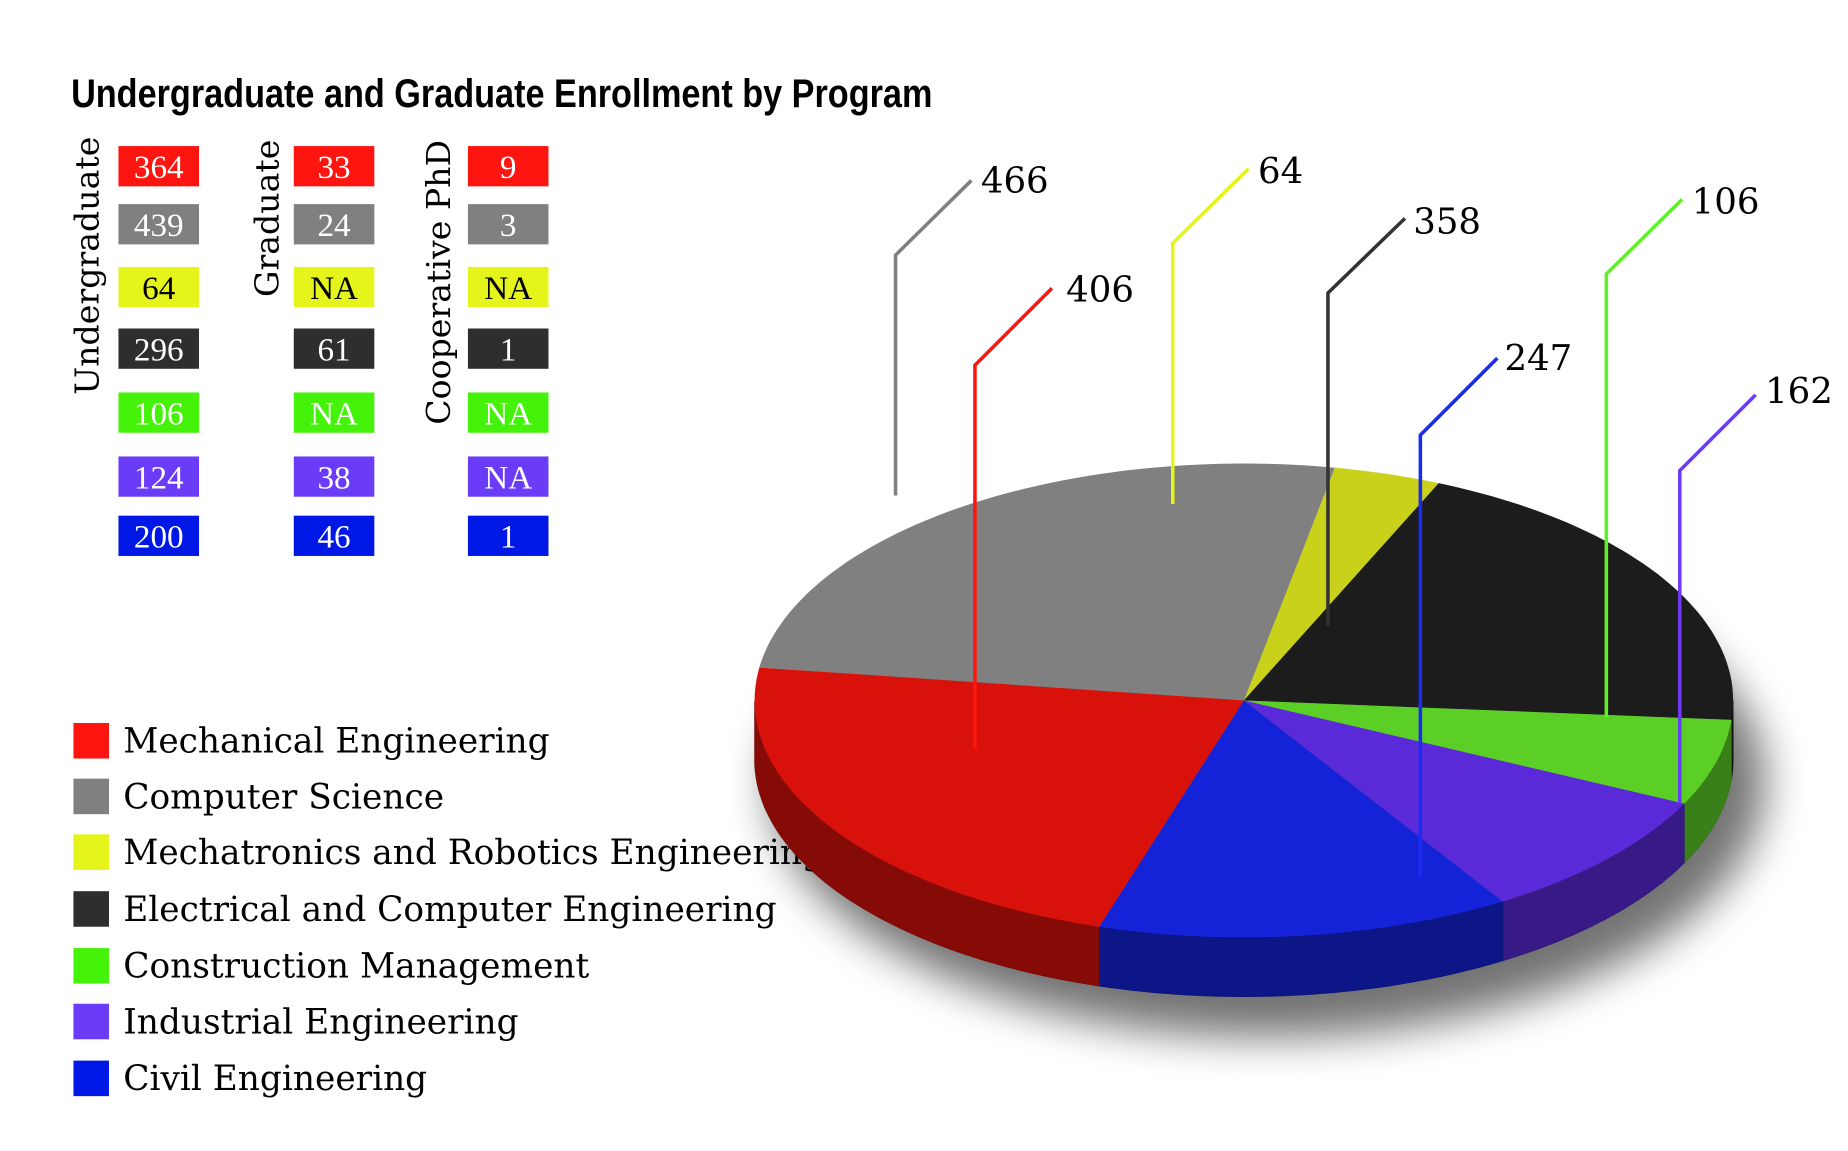  What do you see at coordinates (1538, 358) in the screenshot?
I see `value-label-civil-engineering: 247` at bounding box center [1538, 358].